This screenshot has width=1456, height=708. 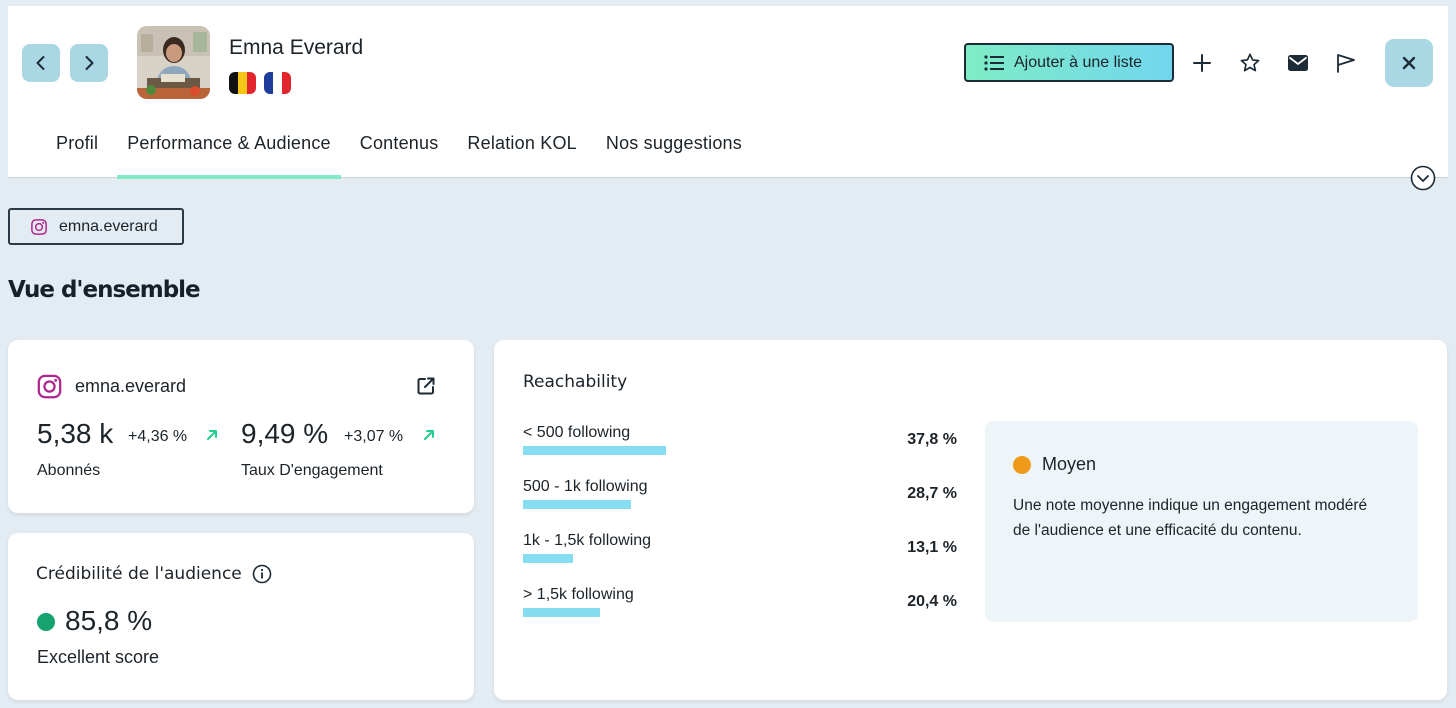 What do you see at coordinates (77, 143) in the screenshot?
I see `tab-profil: Profil` at bounding box center [77, 143].